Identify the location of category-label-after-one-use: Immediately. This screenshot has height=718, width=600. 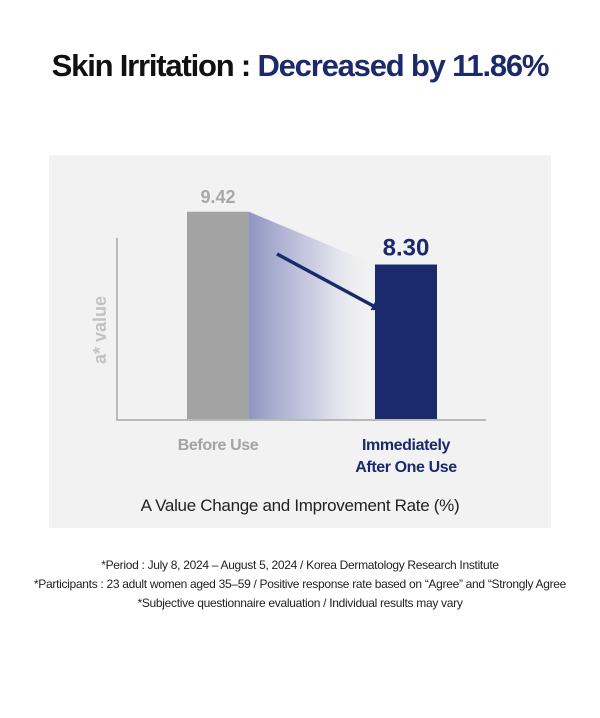
(406, 445).